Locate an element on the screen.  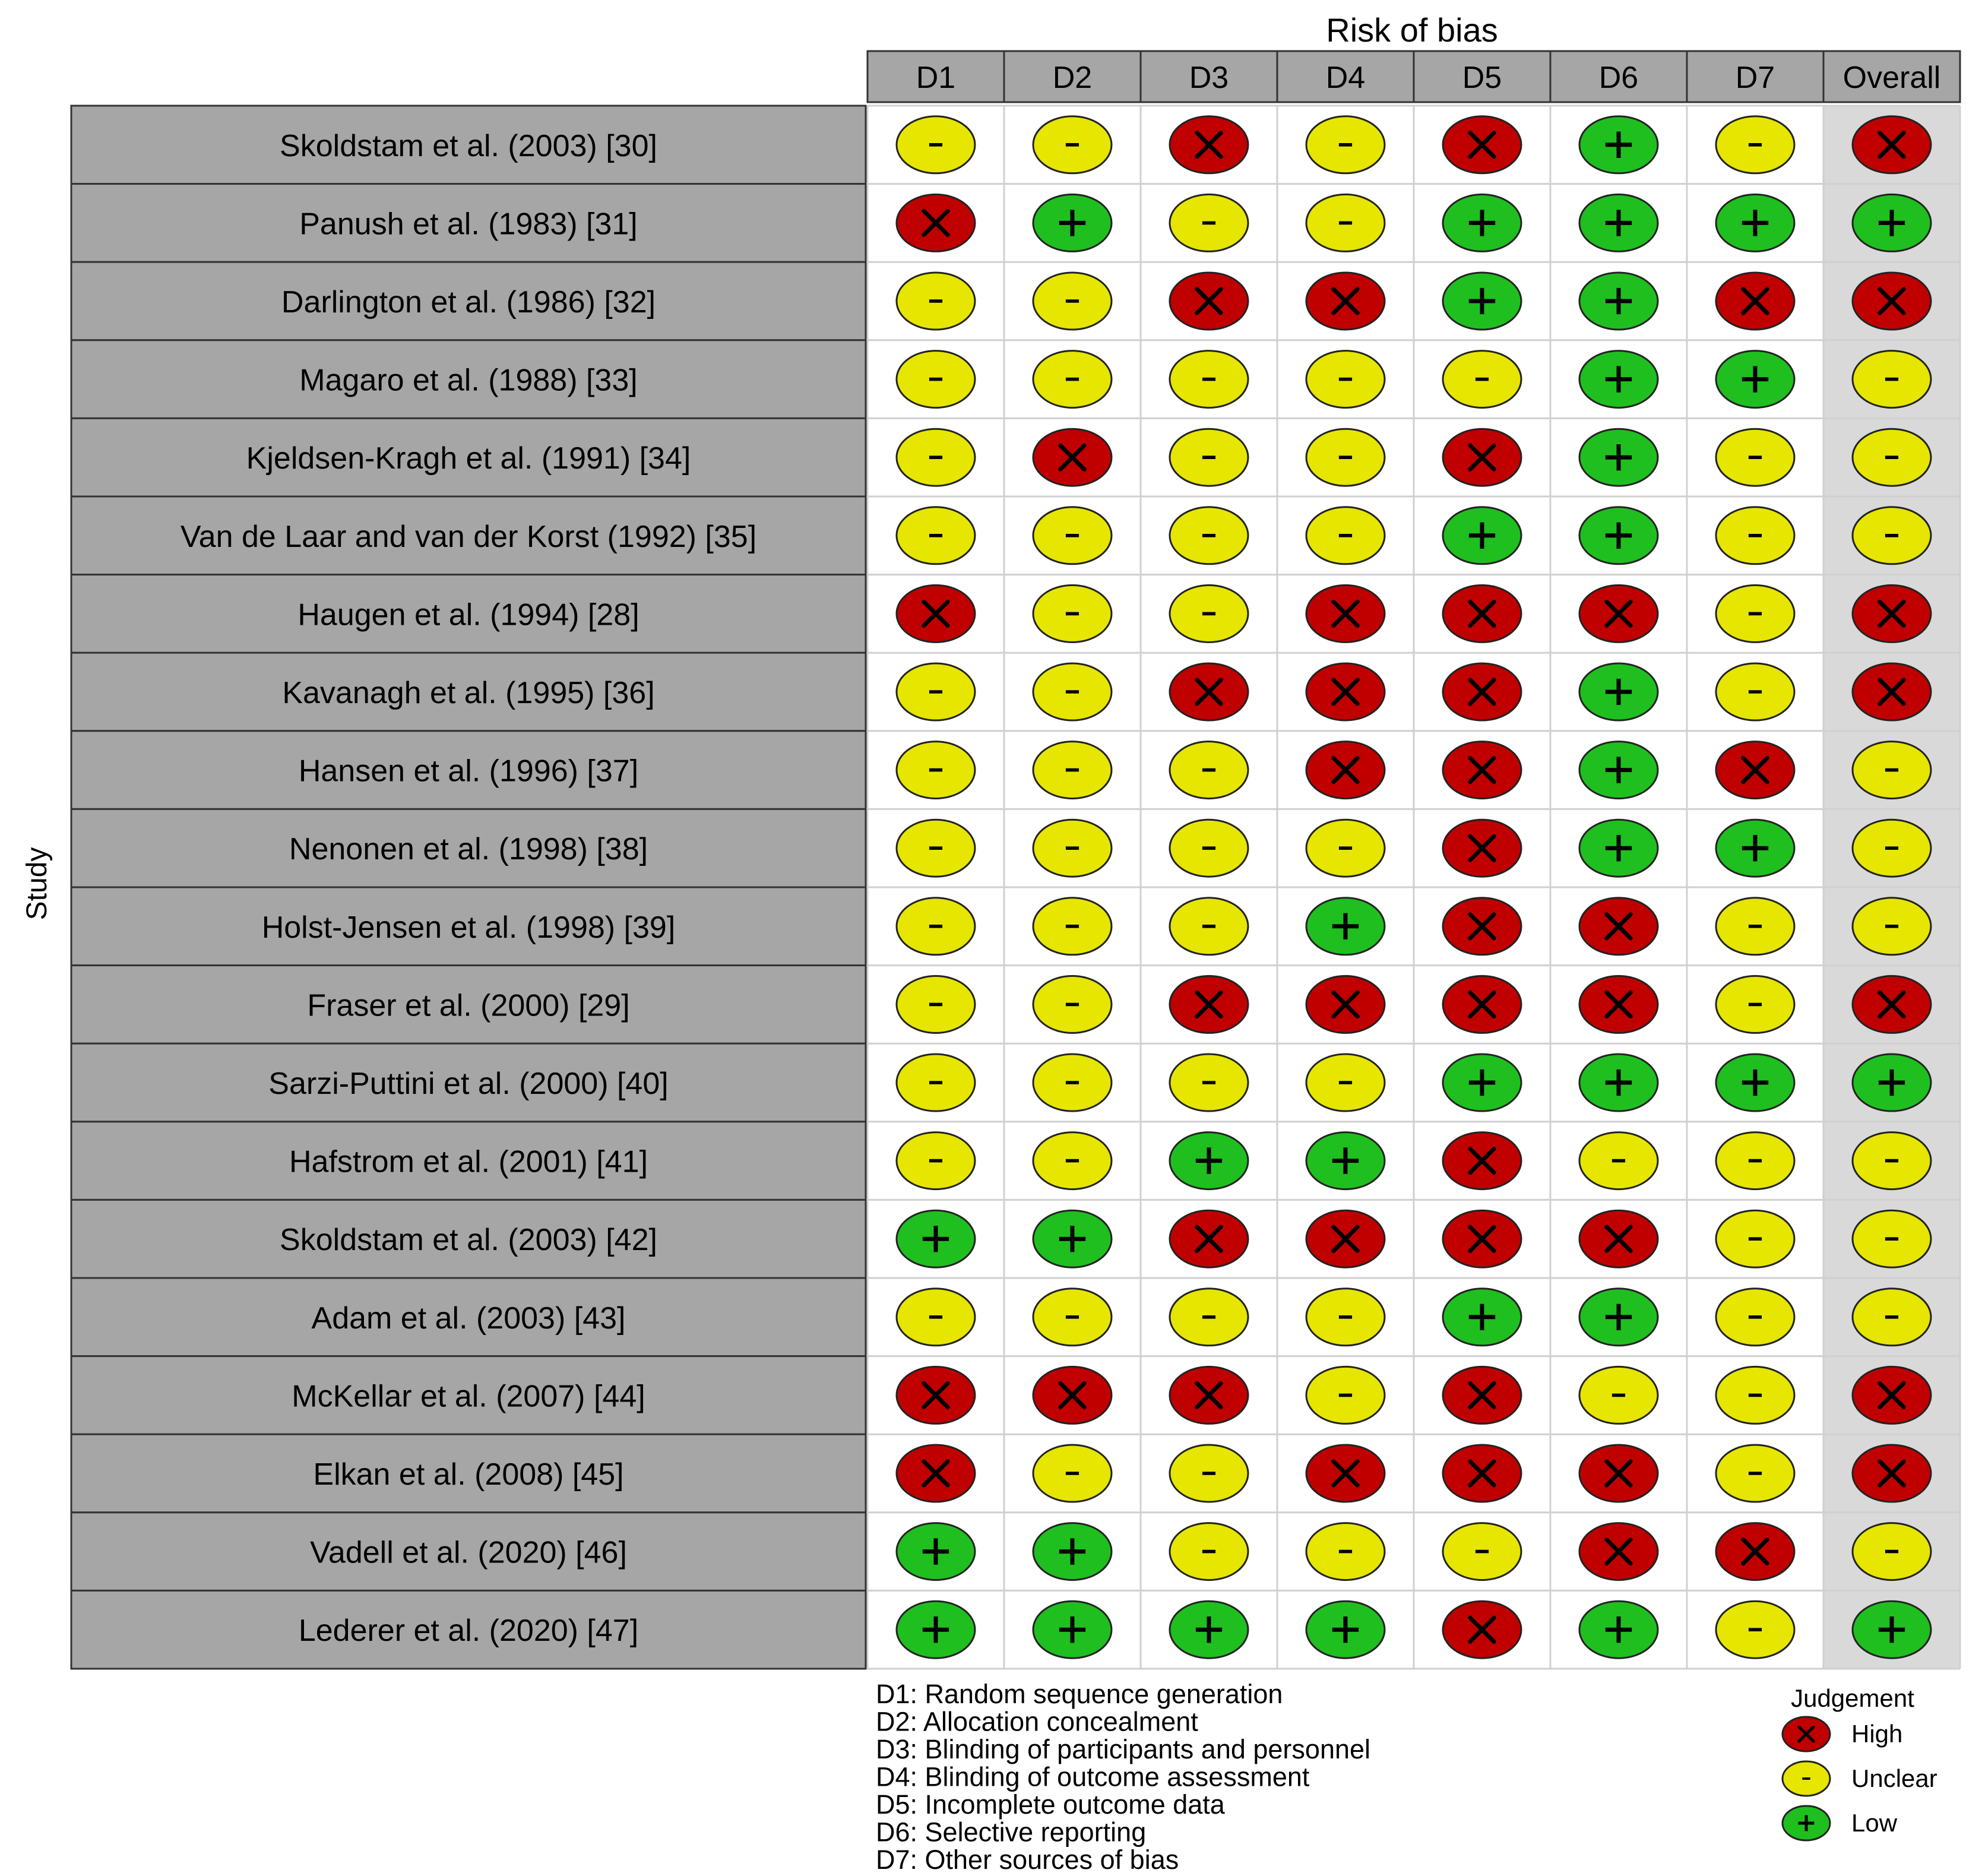
column-header-overall: Overall is located at coordinates (1892, 78).